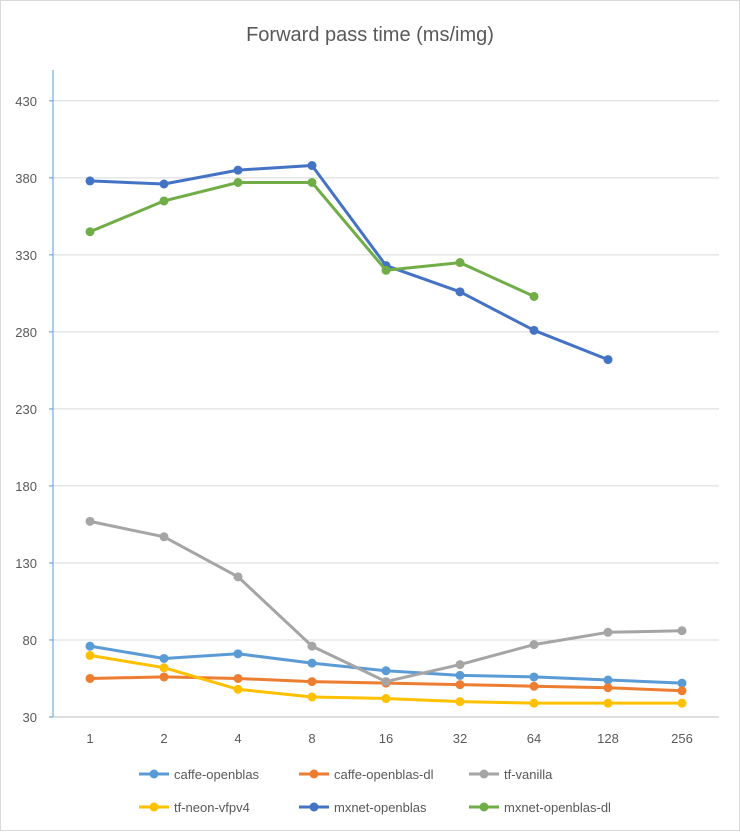 The width and height of the screenshot is (740, 832). Describe the element at coordinates (682, 738) in the screenshot. I see `x-tick-label: 256` at that location.